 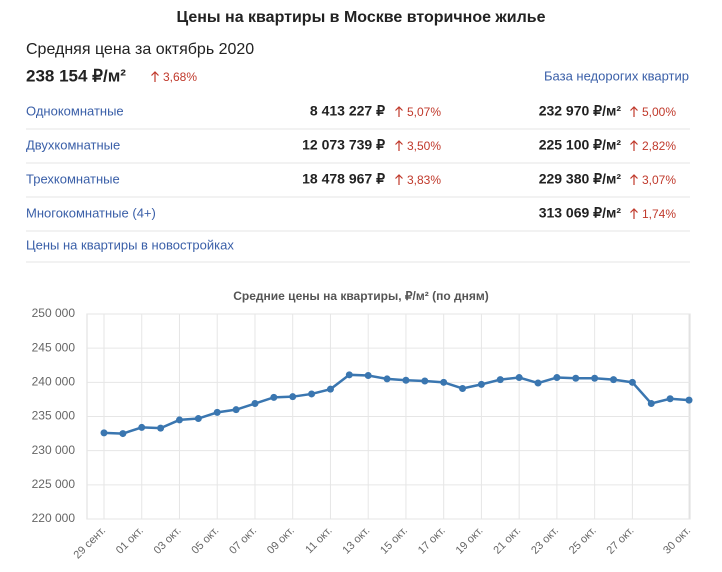 I want to click on row-price-change: 5,07%, so click(x=424, y=112).